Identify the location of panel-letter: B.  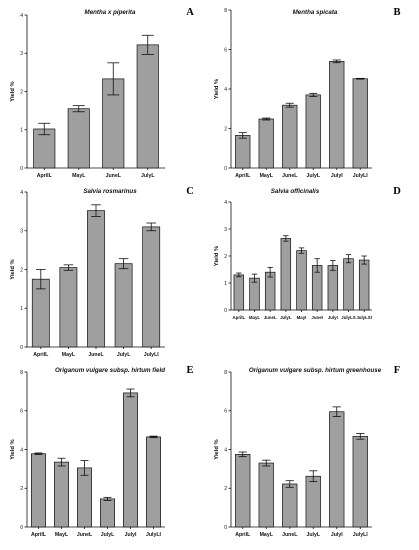
(396, 12).